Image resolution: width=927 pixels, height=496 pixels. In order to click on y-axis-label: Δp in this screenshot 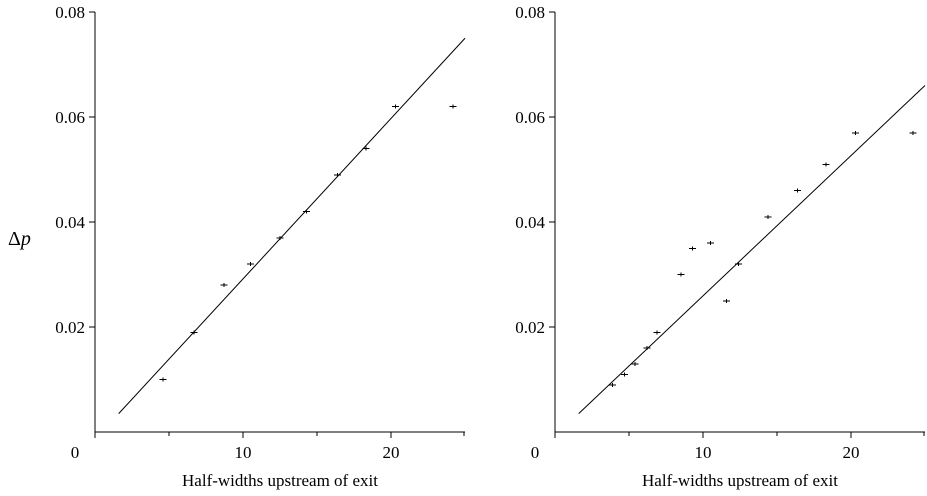, I will do `click(19, 239)`.